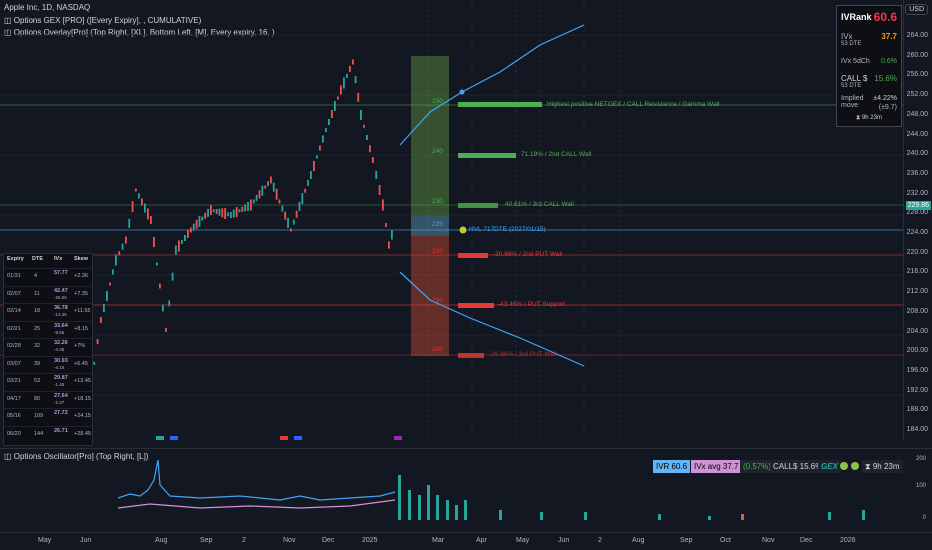 The width and height of the screenshot is (932, 550). Describe the element at coordinates (528, 254) in the screenshot. I see `level-label-2nd-put: -30.86% / 2nd PUT Wall` at that location.